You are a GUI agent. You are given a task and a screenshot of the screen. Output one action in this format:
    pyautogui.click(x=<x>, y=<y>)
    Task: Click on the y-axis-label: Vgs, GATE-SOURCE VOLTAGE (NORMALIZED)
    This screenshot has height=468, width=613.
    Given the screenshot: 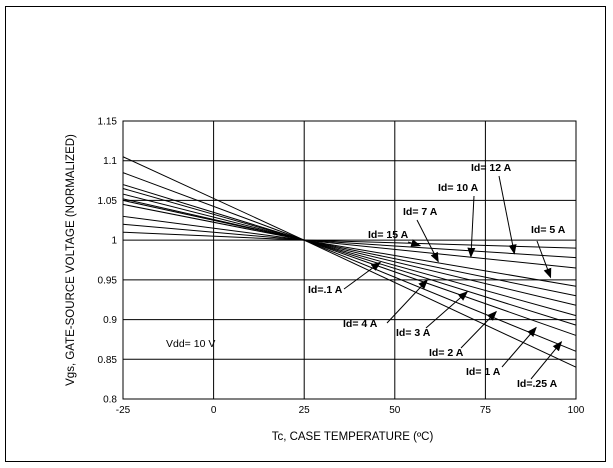 What is the action you would take?
    pyautogui.click(x=71, y=260)
    